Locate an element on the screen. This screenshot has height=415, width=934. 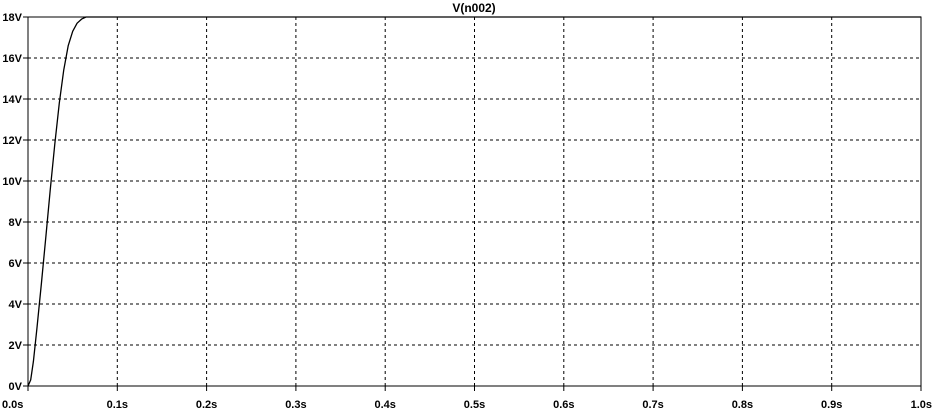
y-axis: 0V 2V 4V 6V 8V 10V 12V 14V 16V 18V is located at coordinates (15, 202).